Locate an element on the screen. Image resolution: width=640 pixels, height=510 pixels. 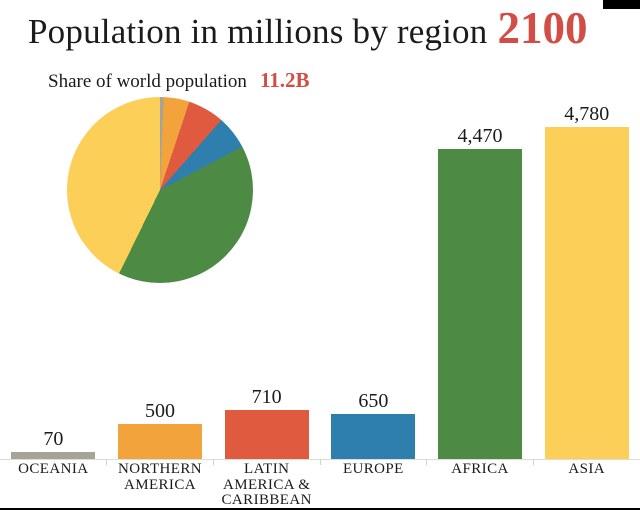
bar-column-europe: 650 is located at coordinates (373, 424).